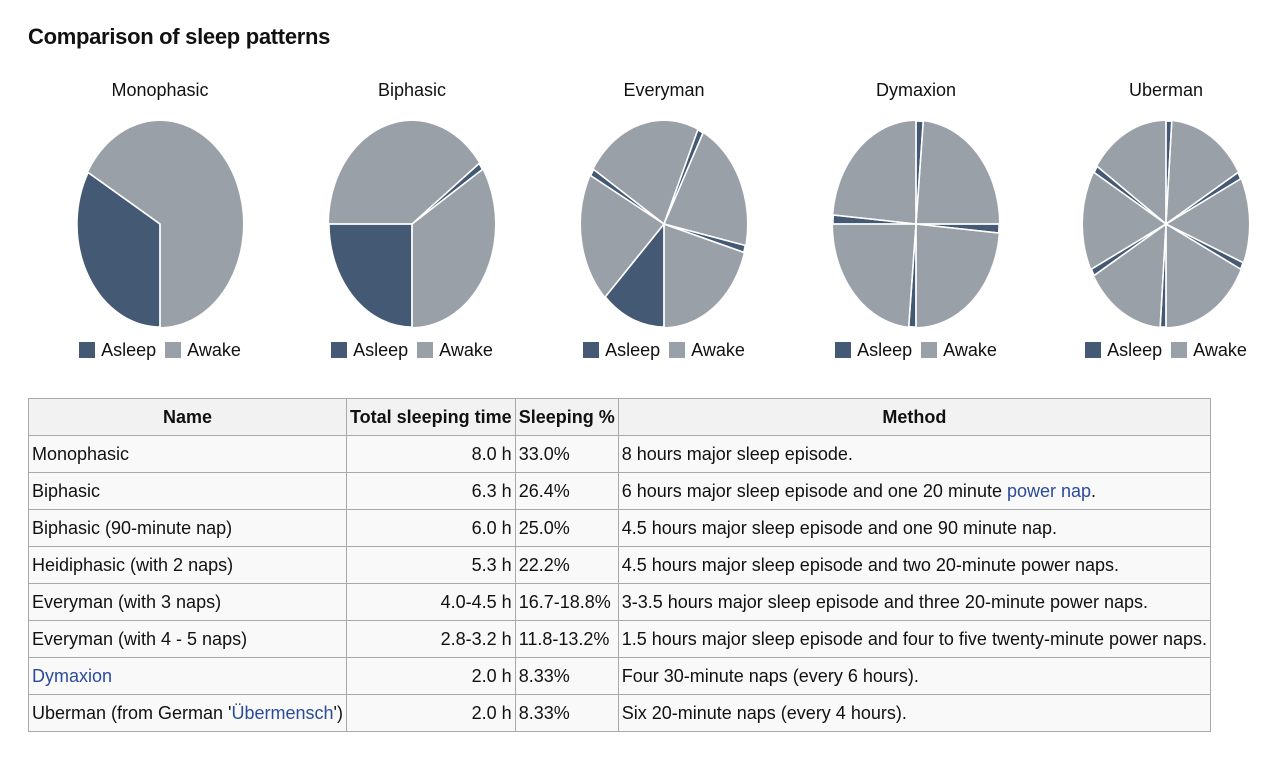 The height and width of the screenshot is (766, 1281). What do you see at coordinates (412, 90) in the screenshot?
I see `chart-title: Biphasic` at bounding box center [412, 90].